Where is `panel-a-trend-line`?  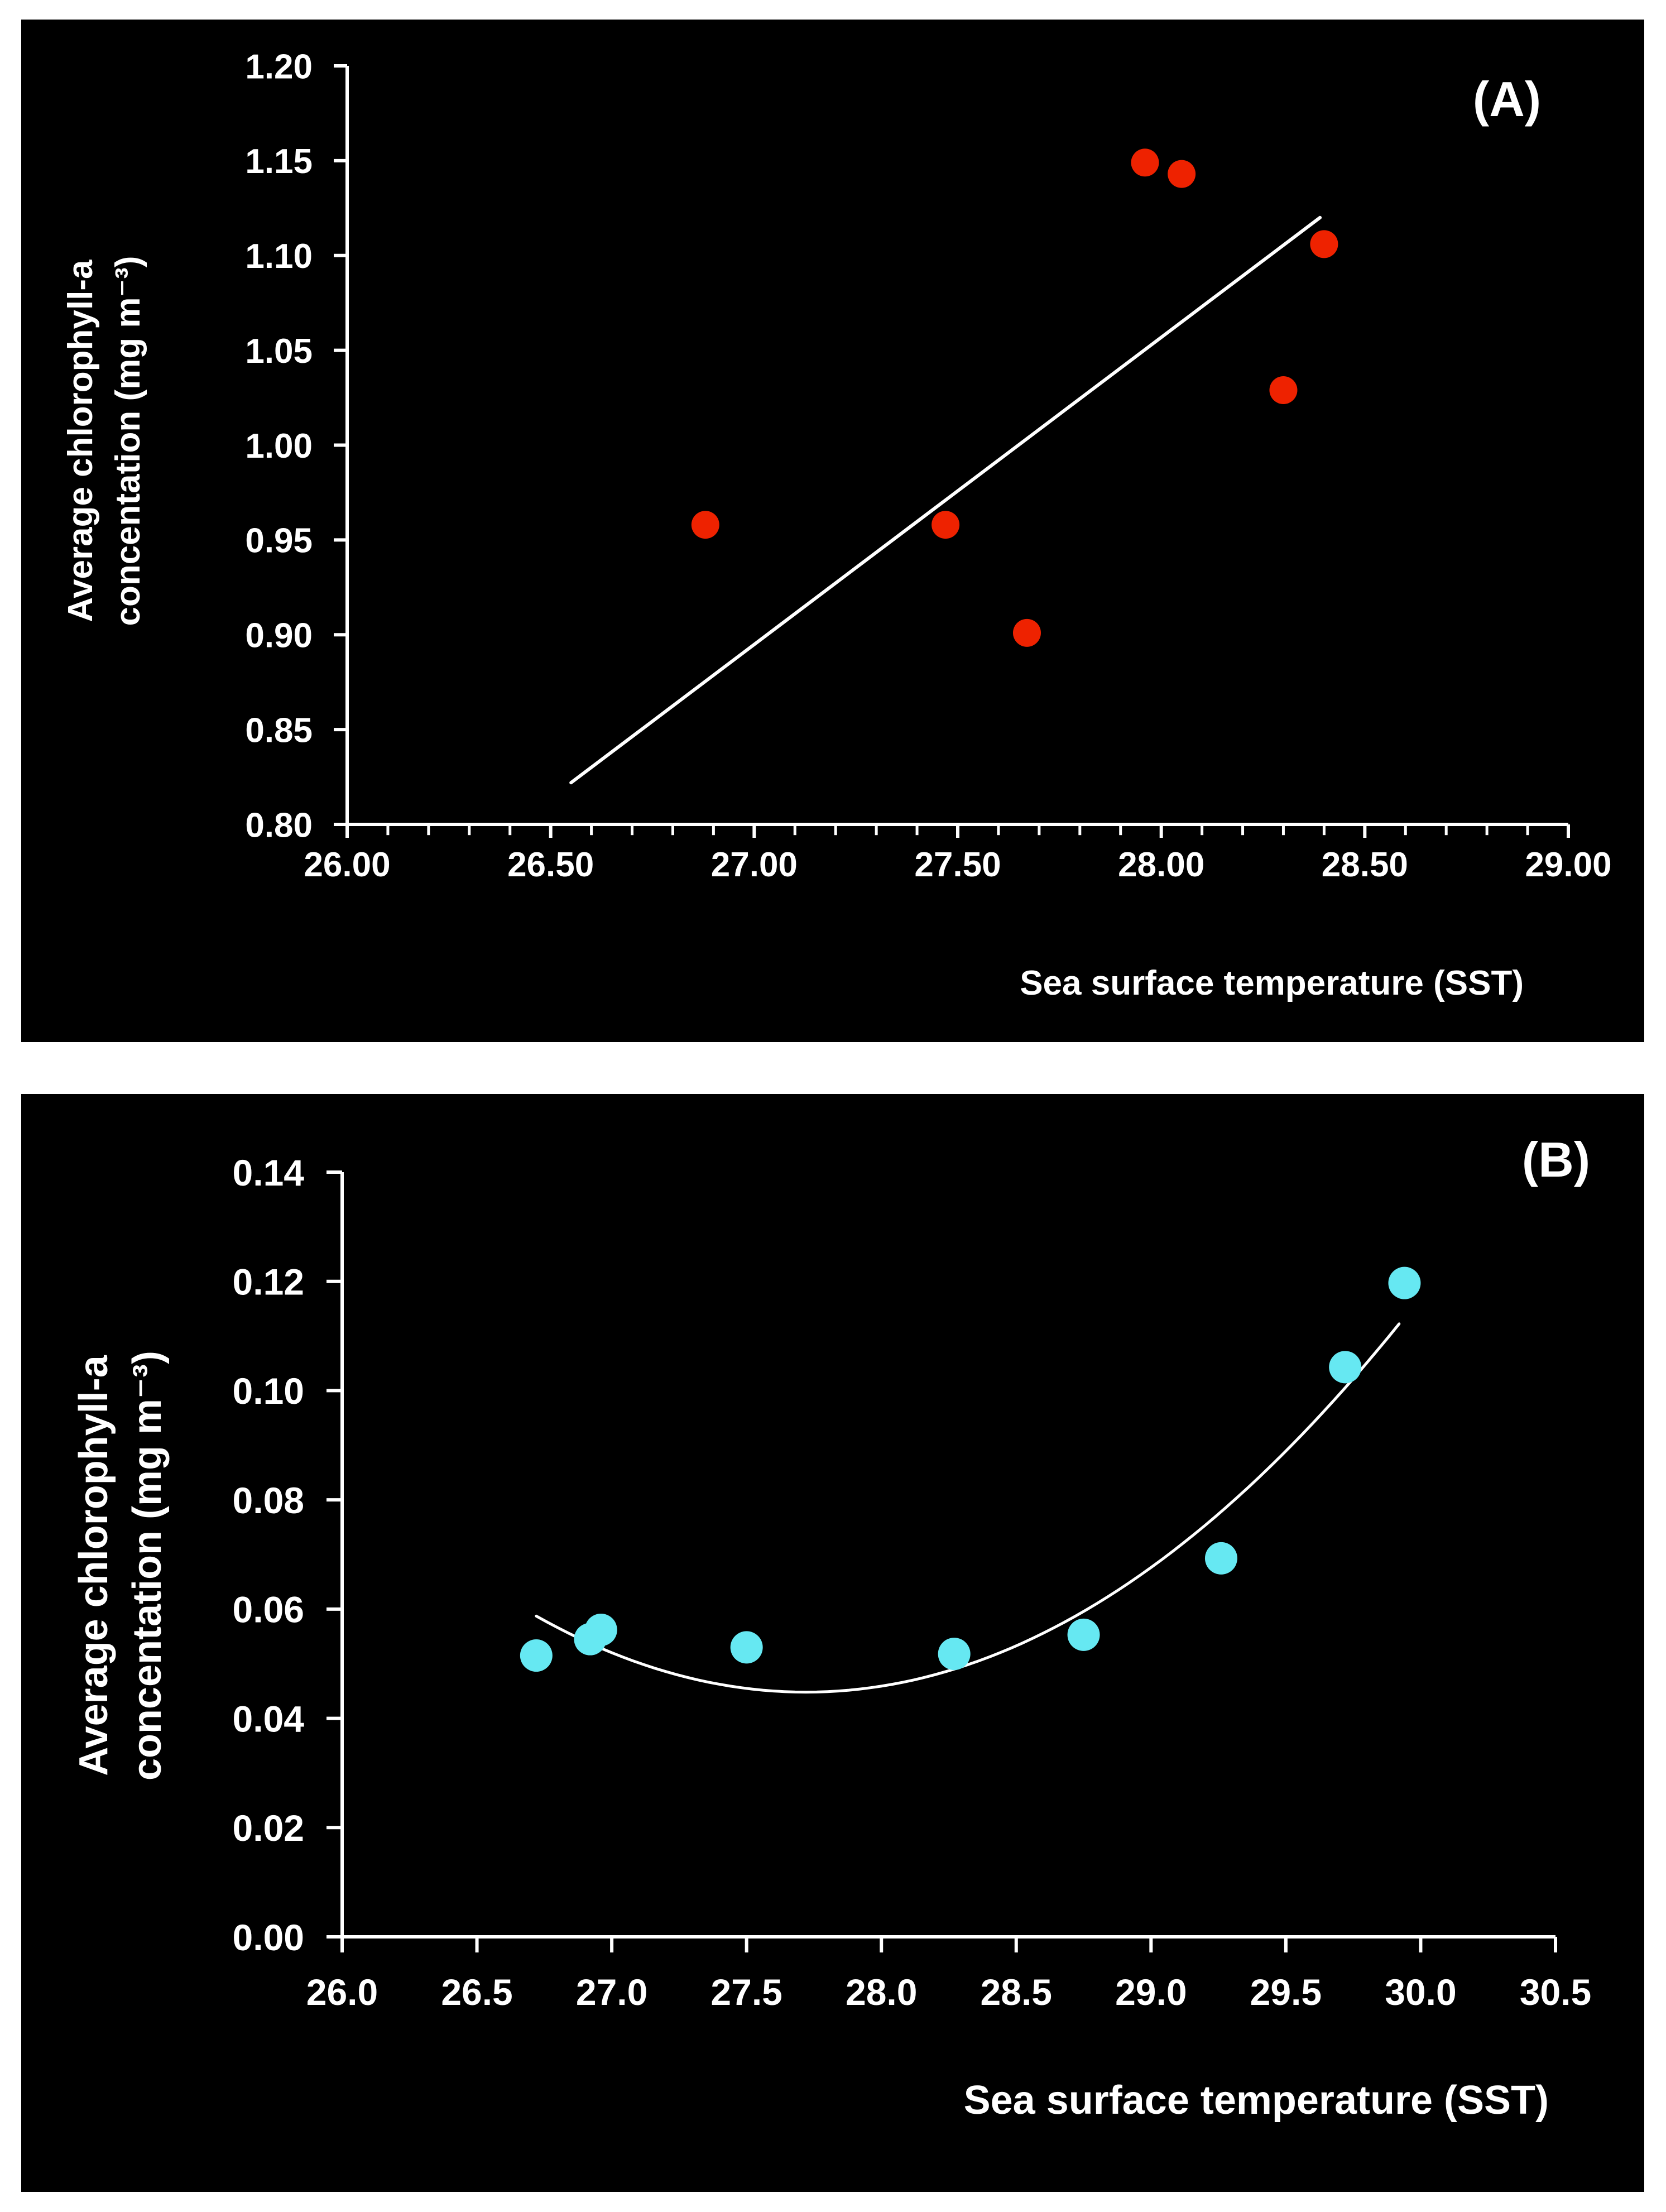
panel-a-trend-line is located at coordinates (945, 500).